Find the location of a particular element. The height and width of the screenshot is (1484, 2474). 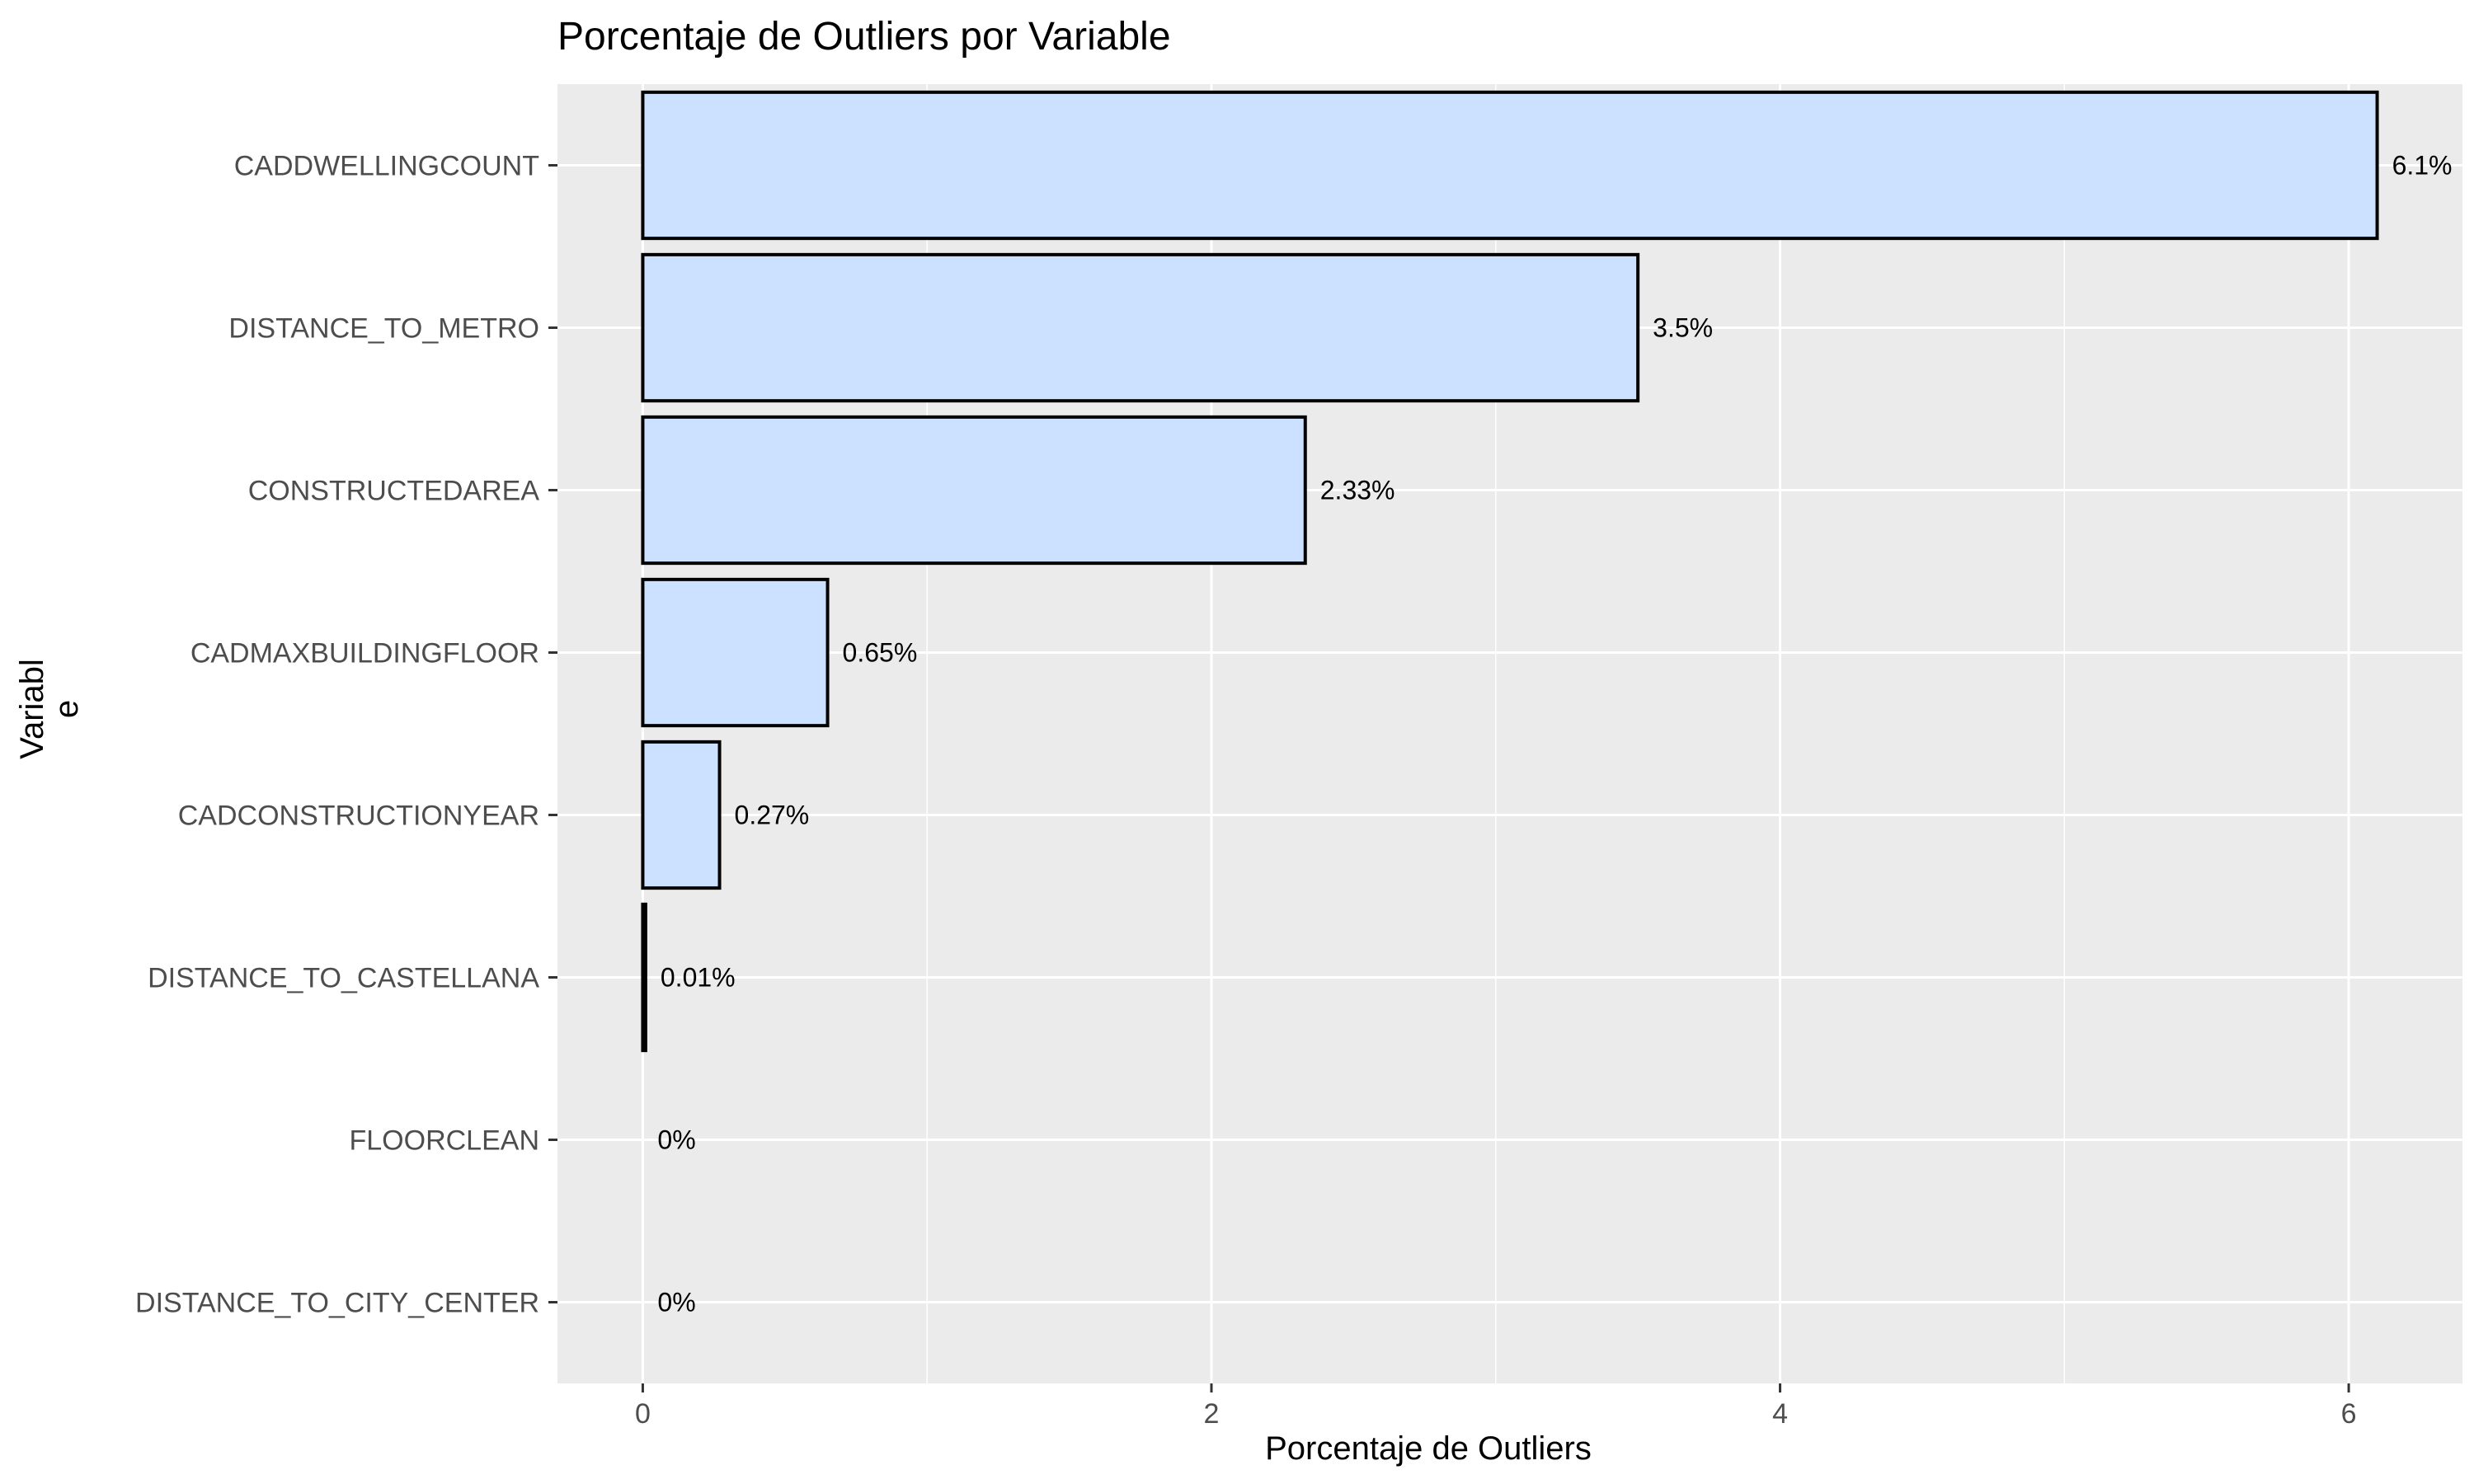

data-label: 3.5% is located at coordinates (1683, 328).